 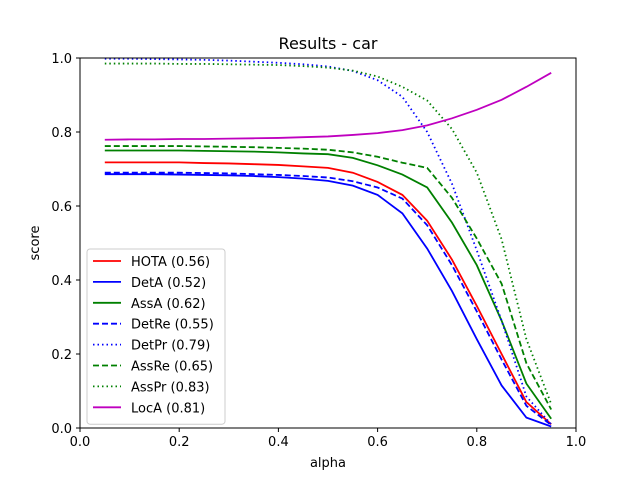 I want to click on x-axis-label: alpha, so click(x=328, y=463).